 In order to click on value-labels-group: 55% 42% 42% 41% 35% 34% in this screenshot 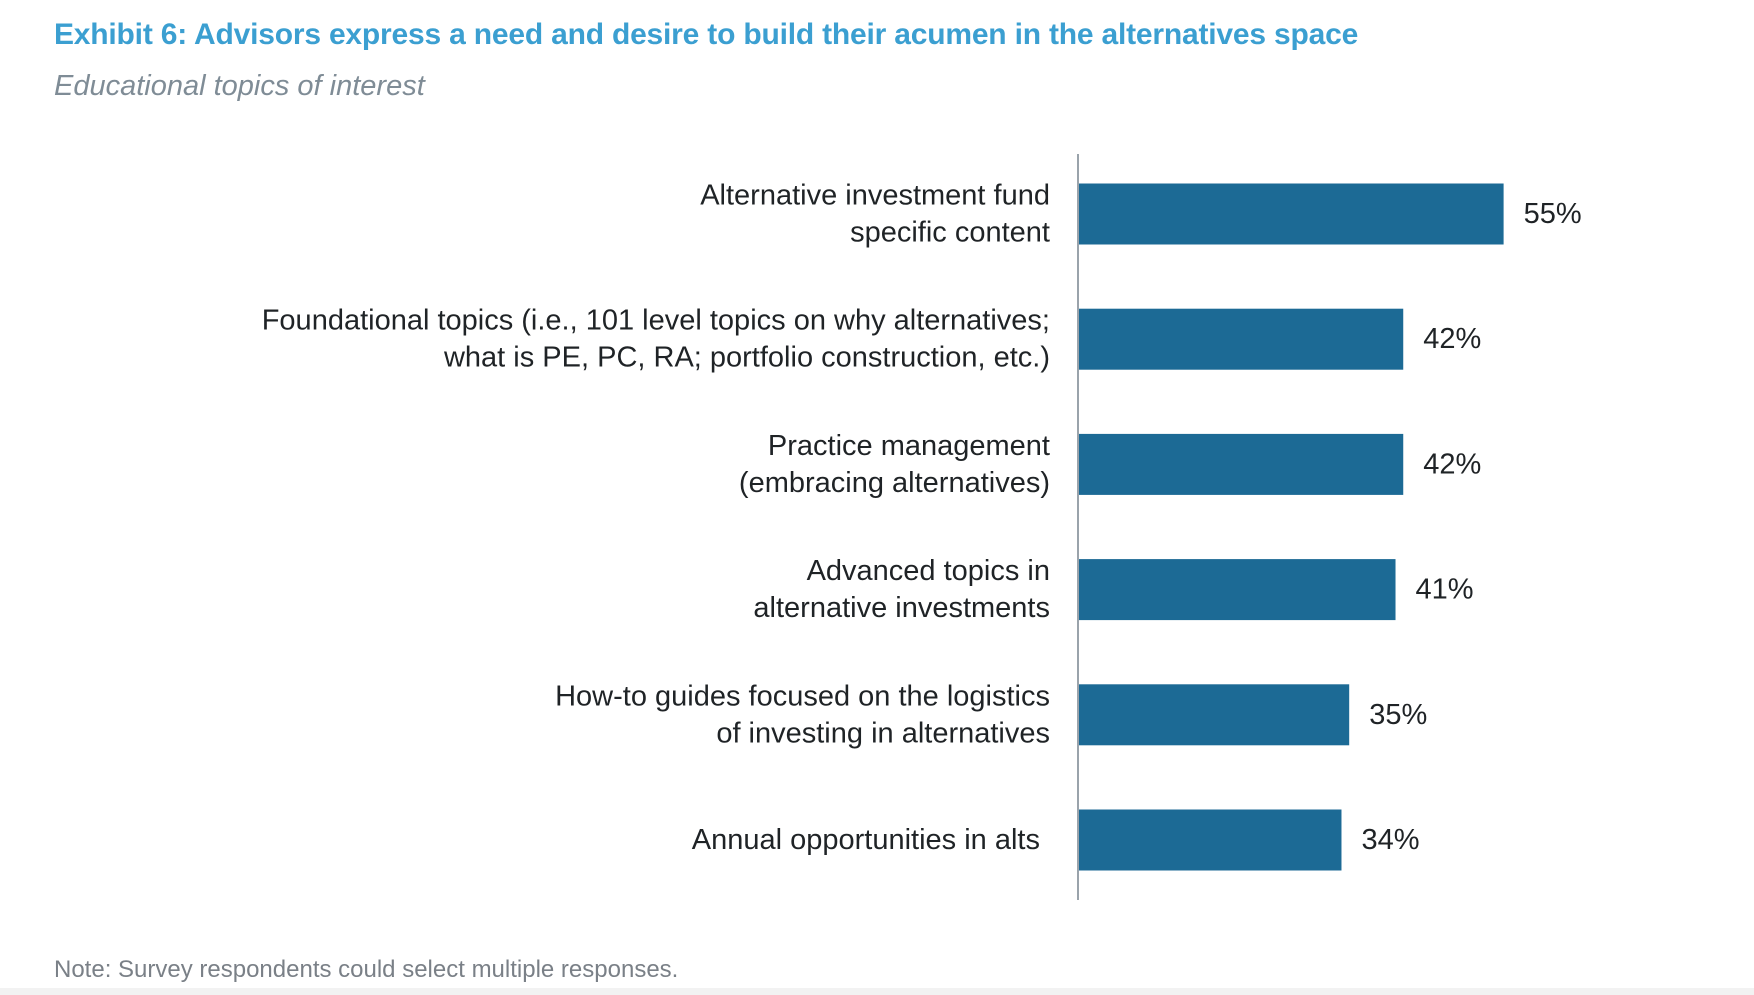, I will do `click(1471, 527)`.